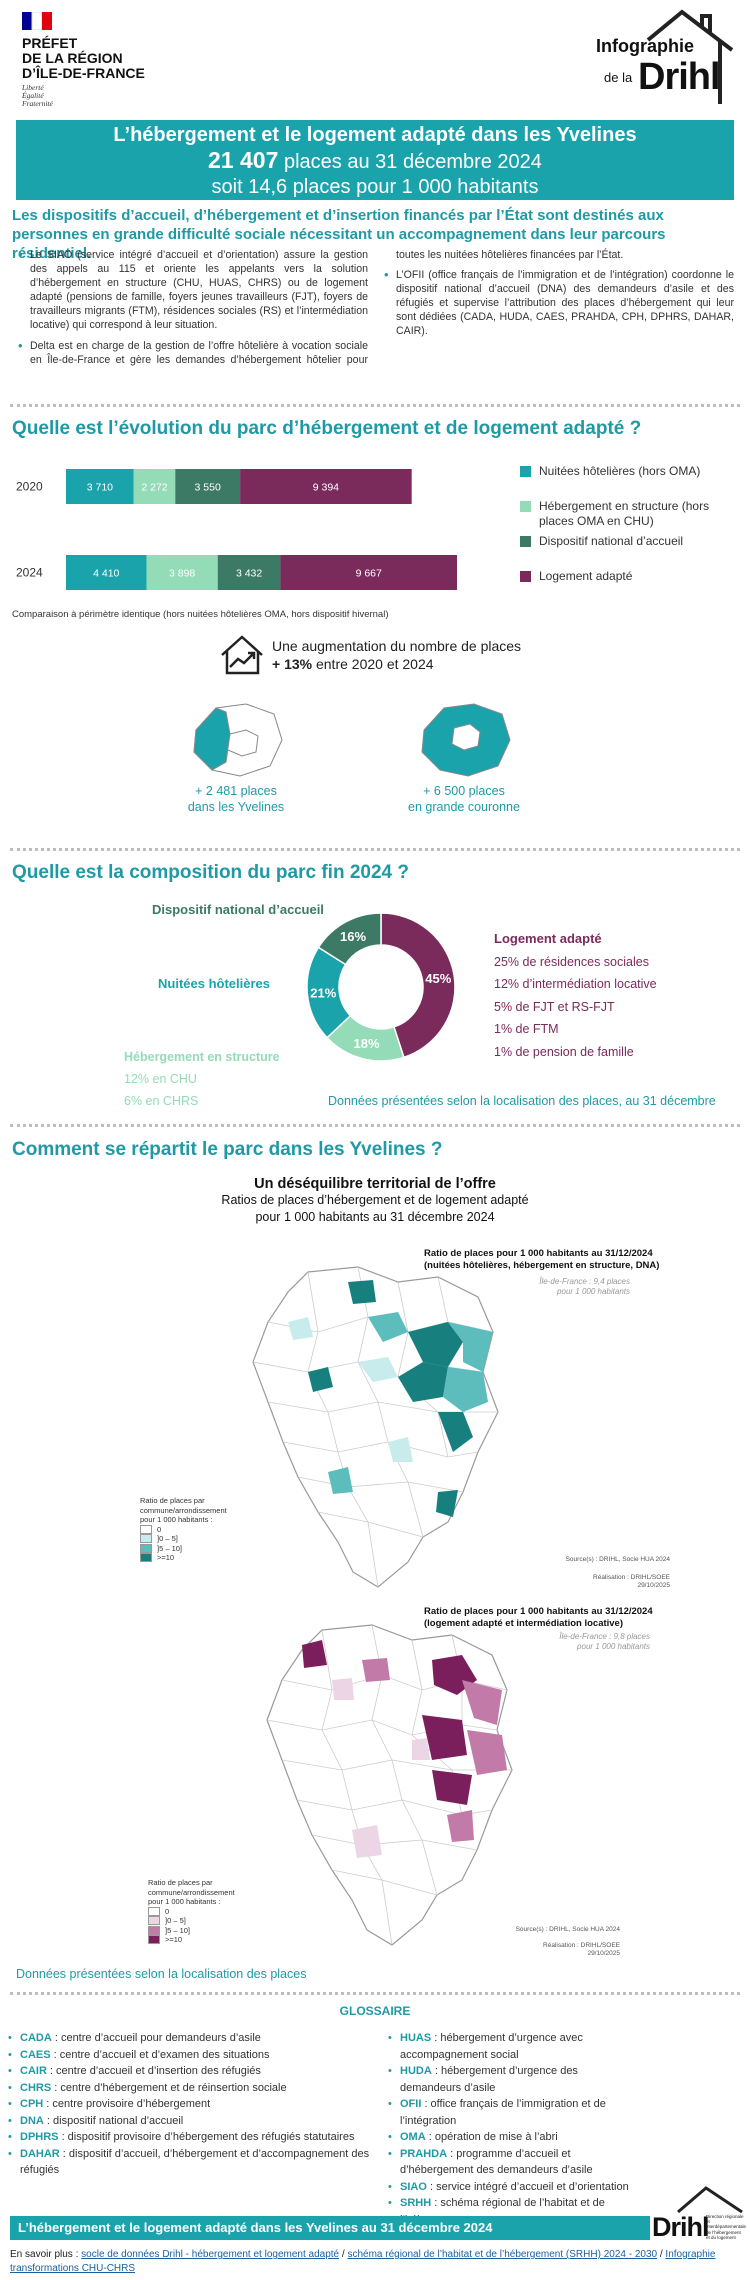 Image resolution: width=750 pixels, height=2280 pixels. What do you see at coordinates (374, 664) in the screenshot?
I see `increase-period: entre 2020 et 2024` at bounding box center [374, 664].